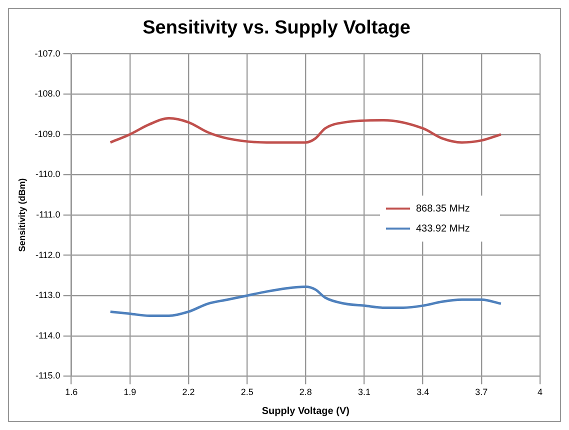 This screenshot has height=430, width=569. I want to click on x-tick-label: 2.5, so click(247, 392).